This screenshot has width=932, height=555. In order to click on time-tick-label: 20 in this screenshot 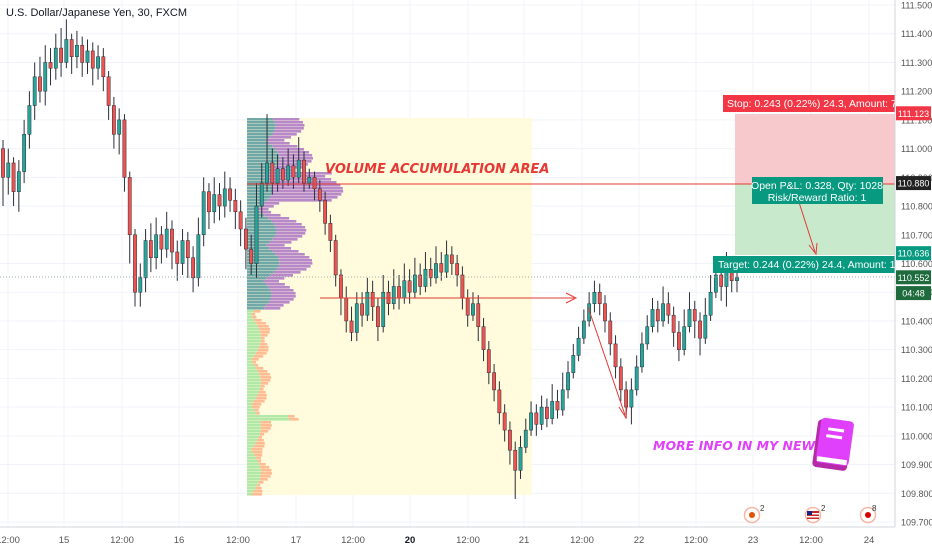, I will do `click(410, 540)`.